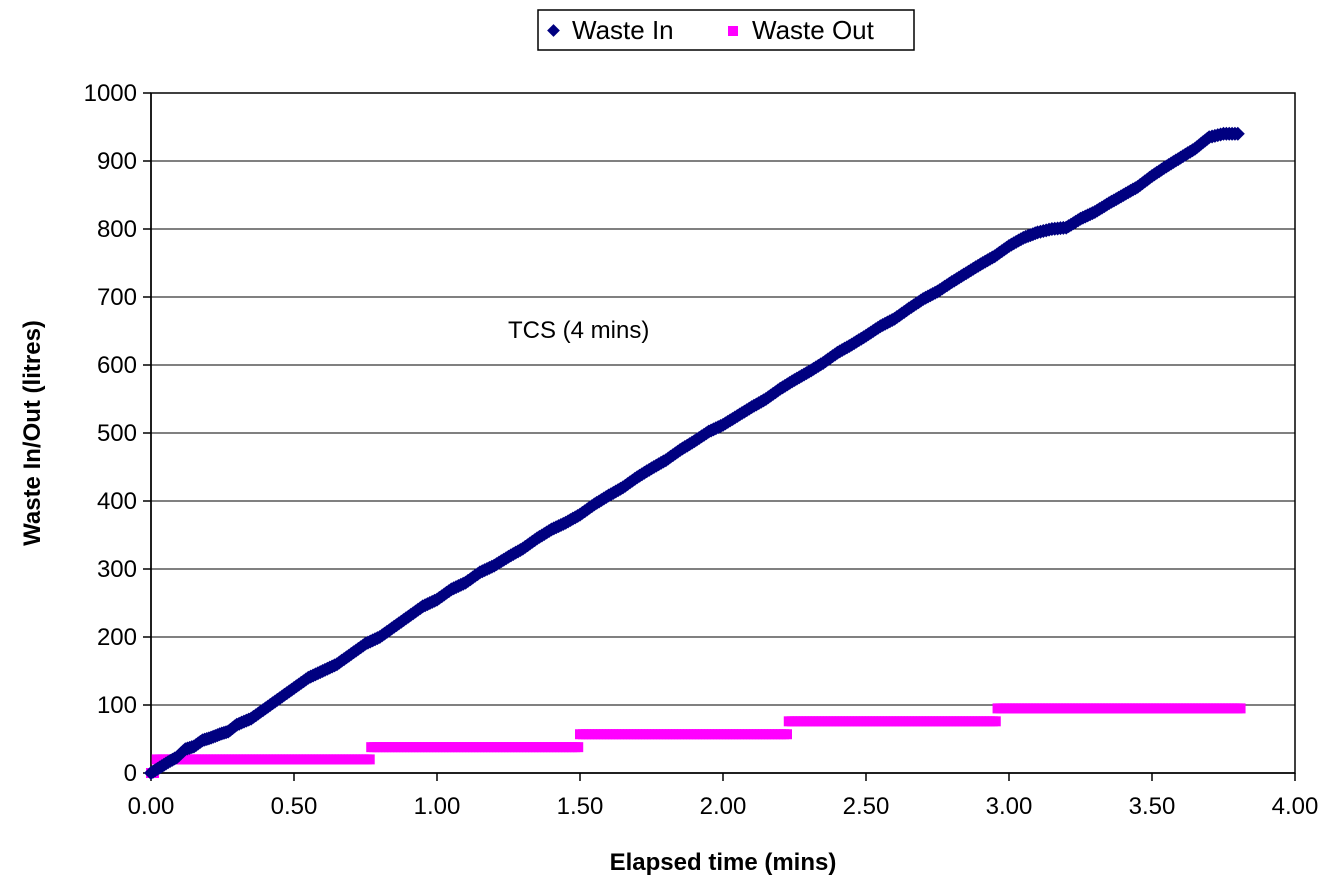 Image resolution: width=1330 pixels, height=890 pixels. Describe the element at coordinates (623, 30) in the screenshot. I see `legend-label-waste-in: Waste In` at that location.